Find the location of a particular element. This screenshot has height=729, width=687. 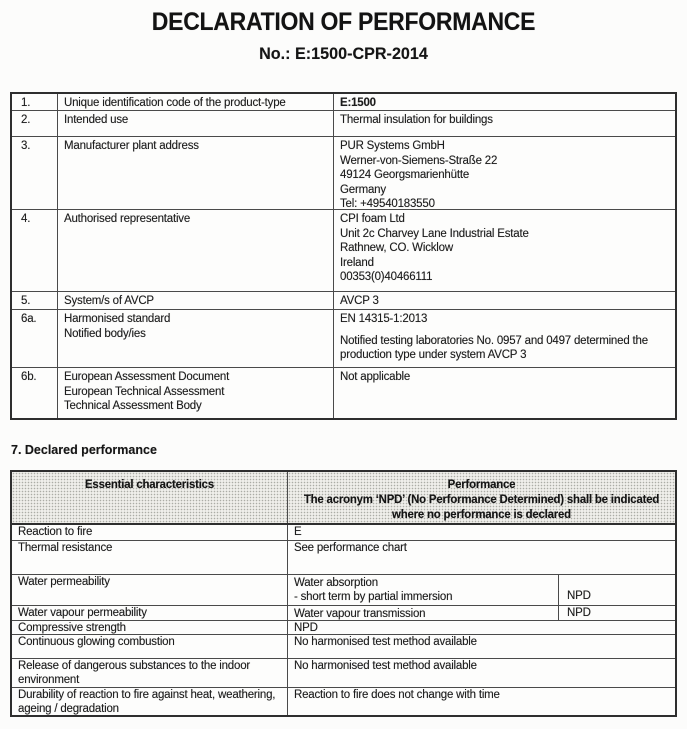

row-number: 6a. is located at coordinates (35, 338).